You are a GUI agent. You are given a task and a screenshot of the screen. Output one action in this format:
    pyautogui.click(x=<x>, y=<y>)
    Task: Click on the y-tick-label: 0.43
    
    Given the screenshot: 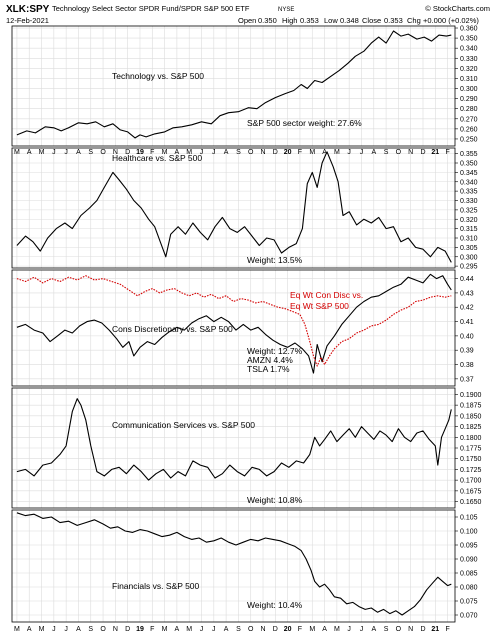 What is the action you would take?
    pyautogui.click(x=467, y=293)
    